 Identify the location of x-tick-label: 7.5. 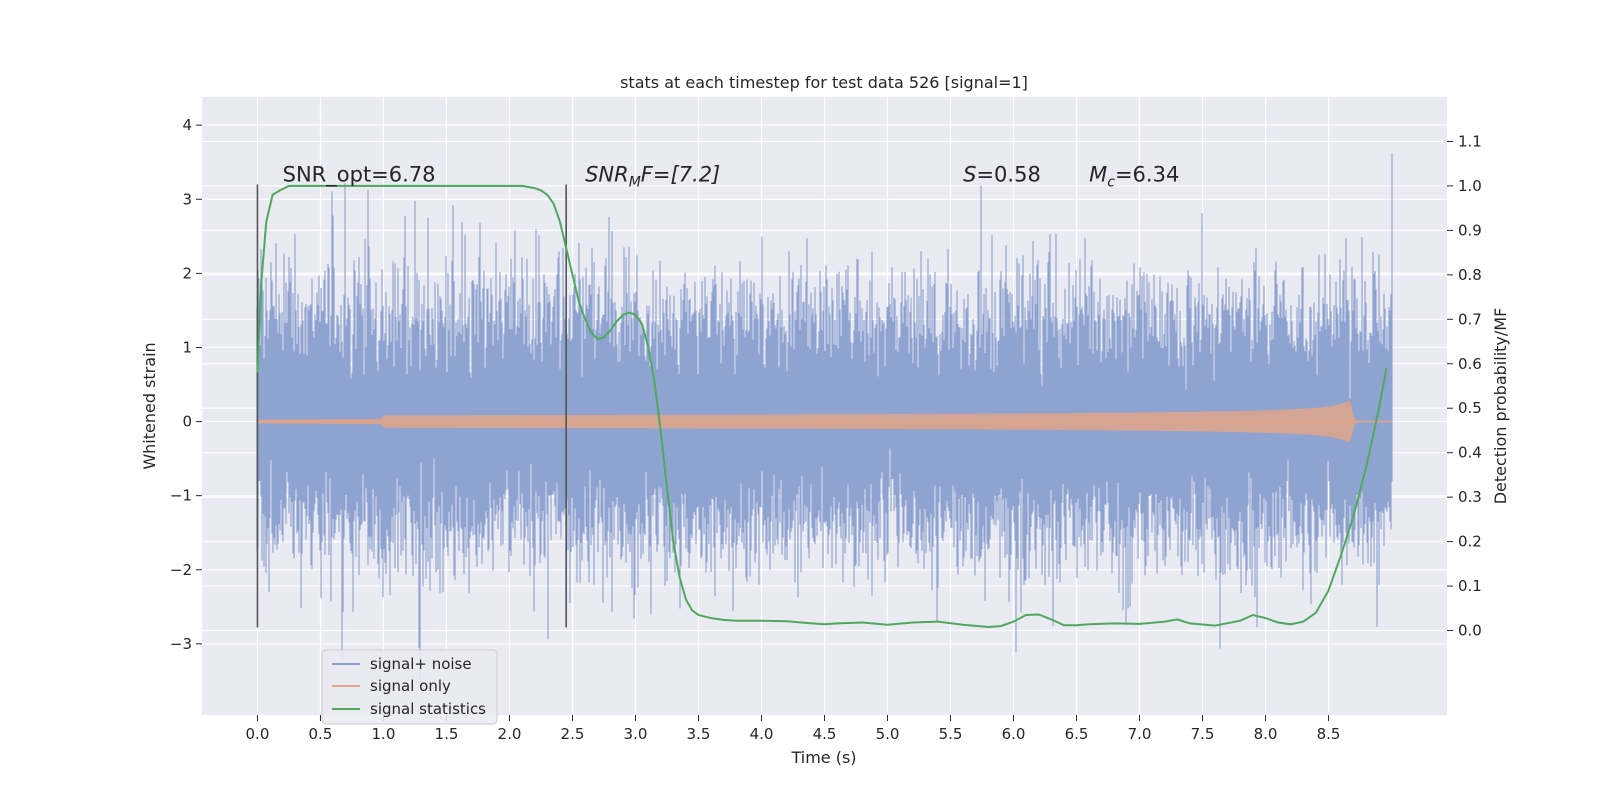
(1203, 734).